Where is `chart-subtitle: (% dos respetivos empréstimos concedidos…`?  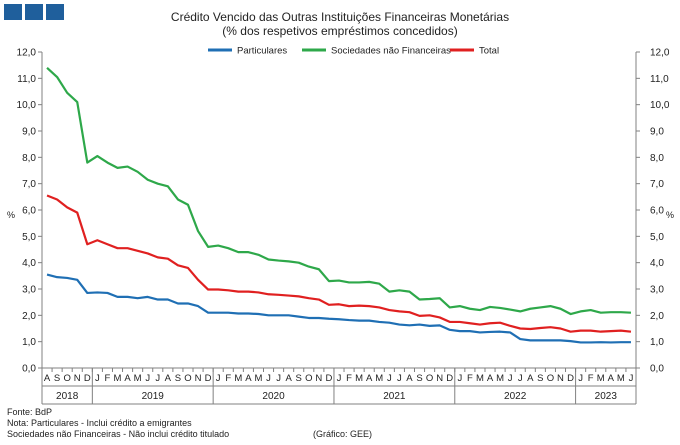
chart-subtitle: (% dos respetivos empréstimos concedidos… is located at coordinates (340, 31).